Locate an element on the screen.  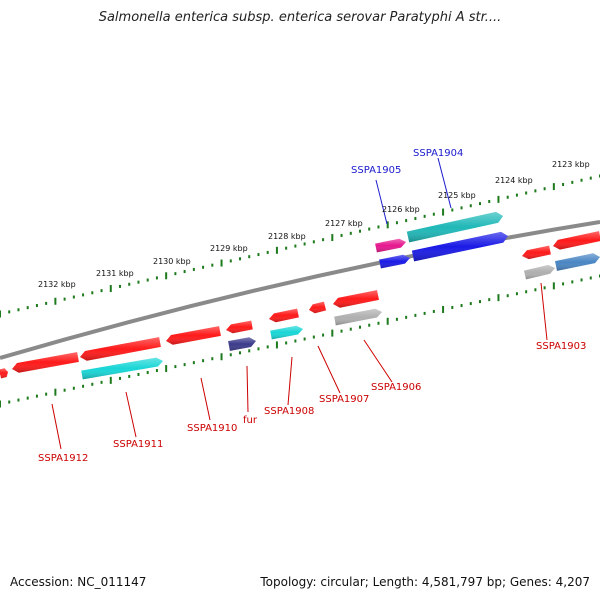
gene-label: SSPA1911 is located at coordinates (138, 444).